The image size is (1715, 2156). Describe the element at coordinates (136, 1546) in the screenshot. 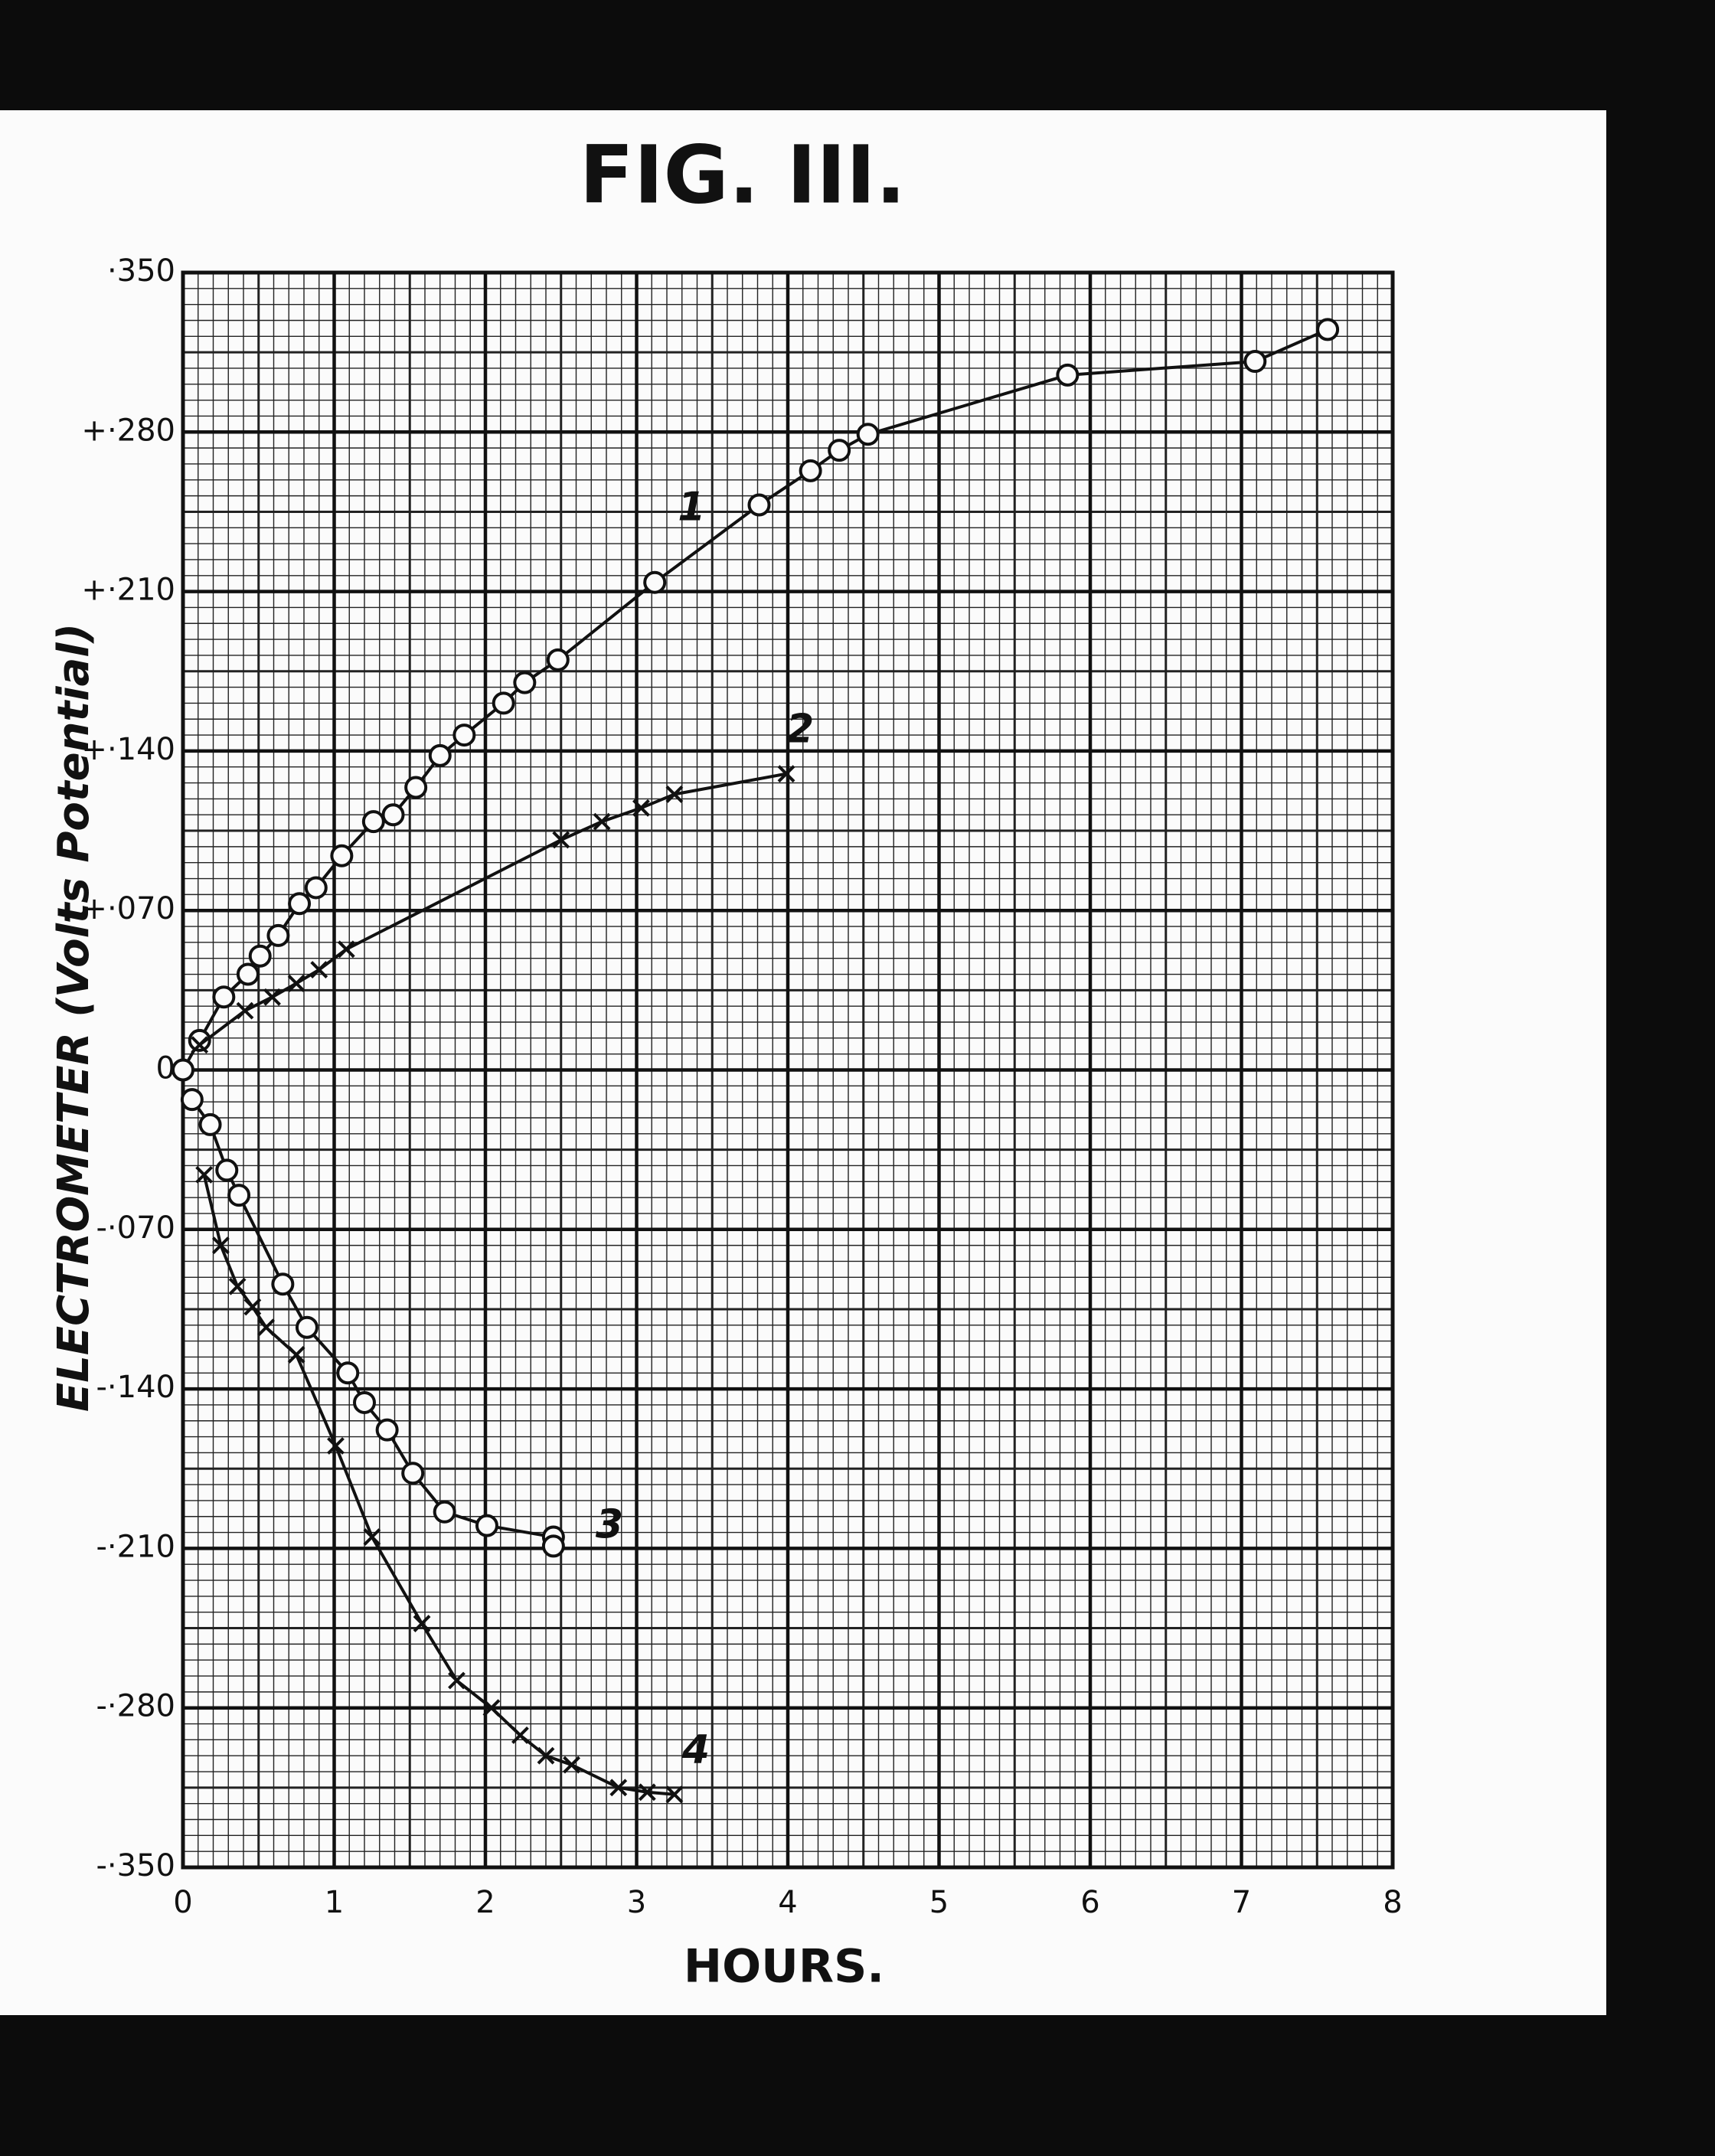

I see `y-tick-label: -·210` at that location.